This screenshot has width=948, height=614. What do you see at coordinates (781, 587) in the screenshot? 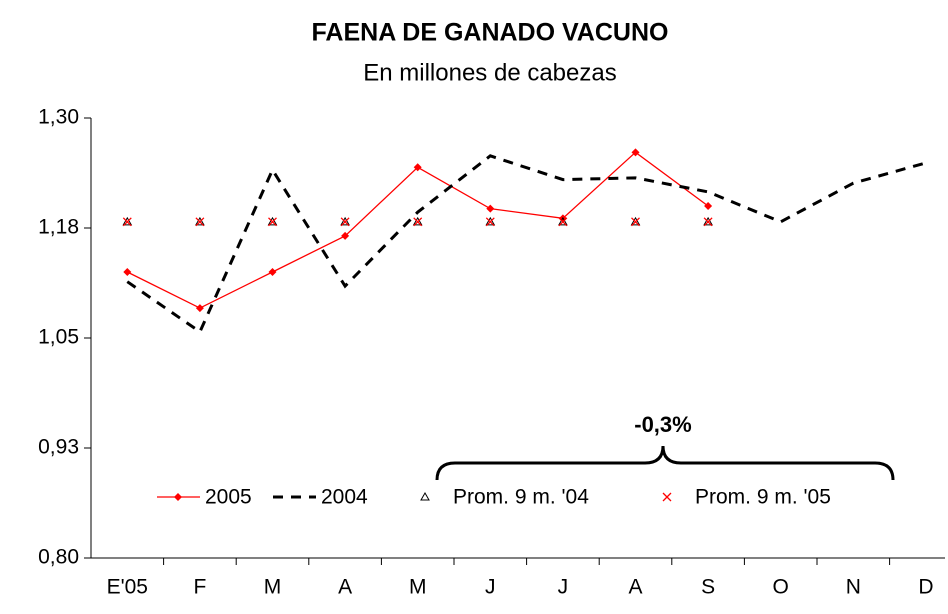
I see `x-tick-label: O` at bounding box center [781, 587].